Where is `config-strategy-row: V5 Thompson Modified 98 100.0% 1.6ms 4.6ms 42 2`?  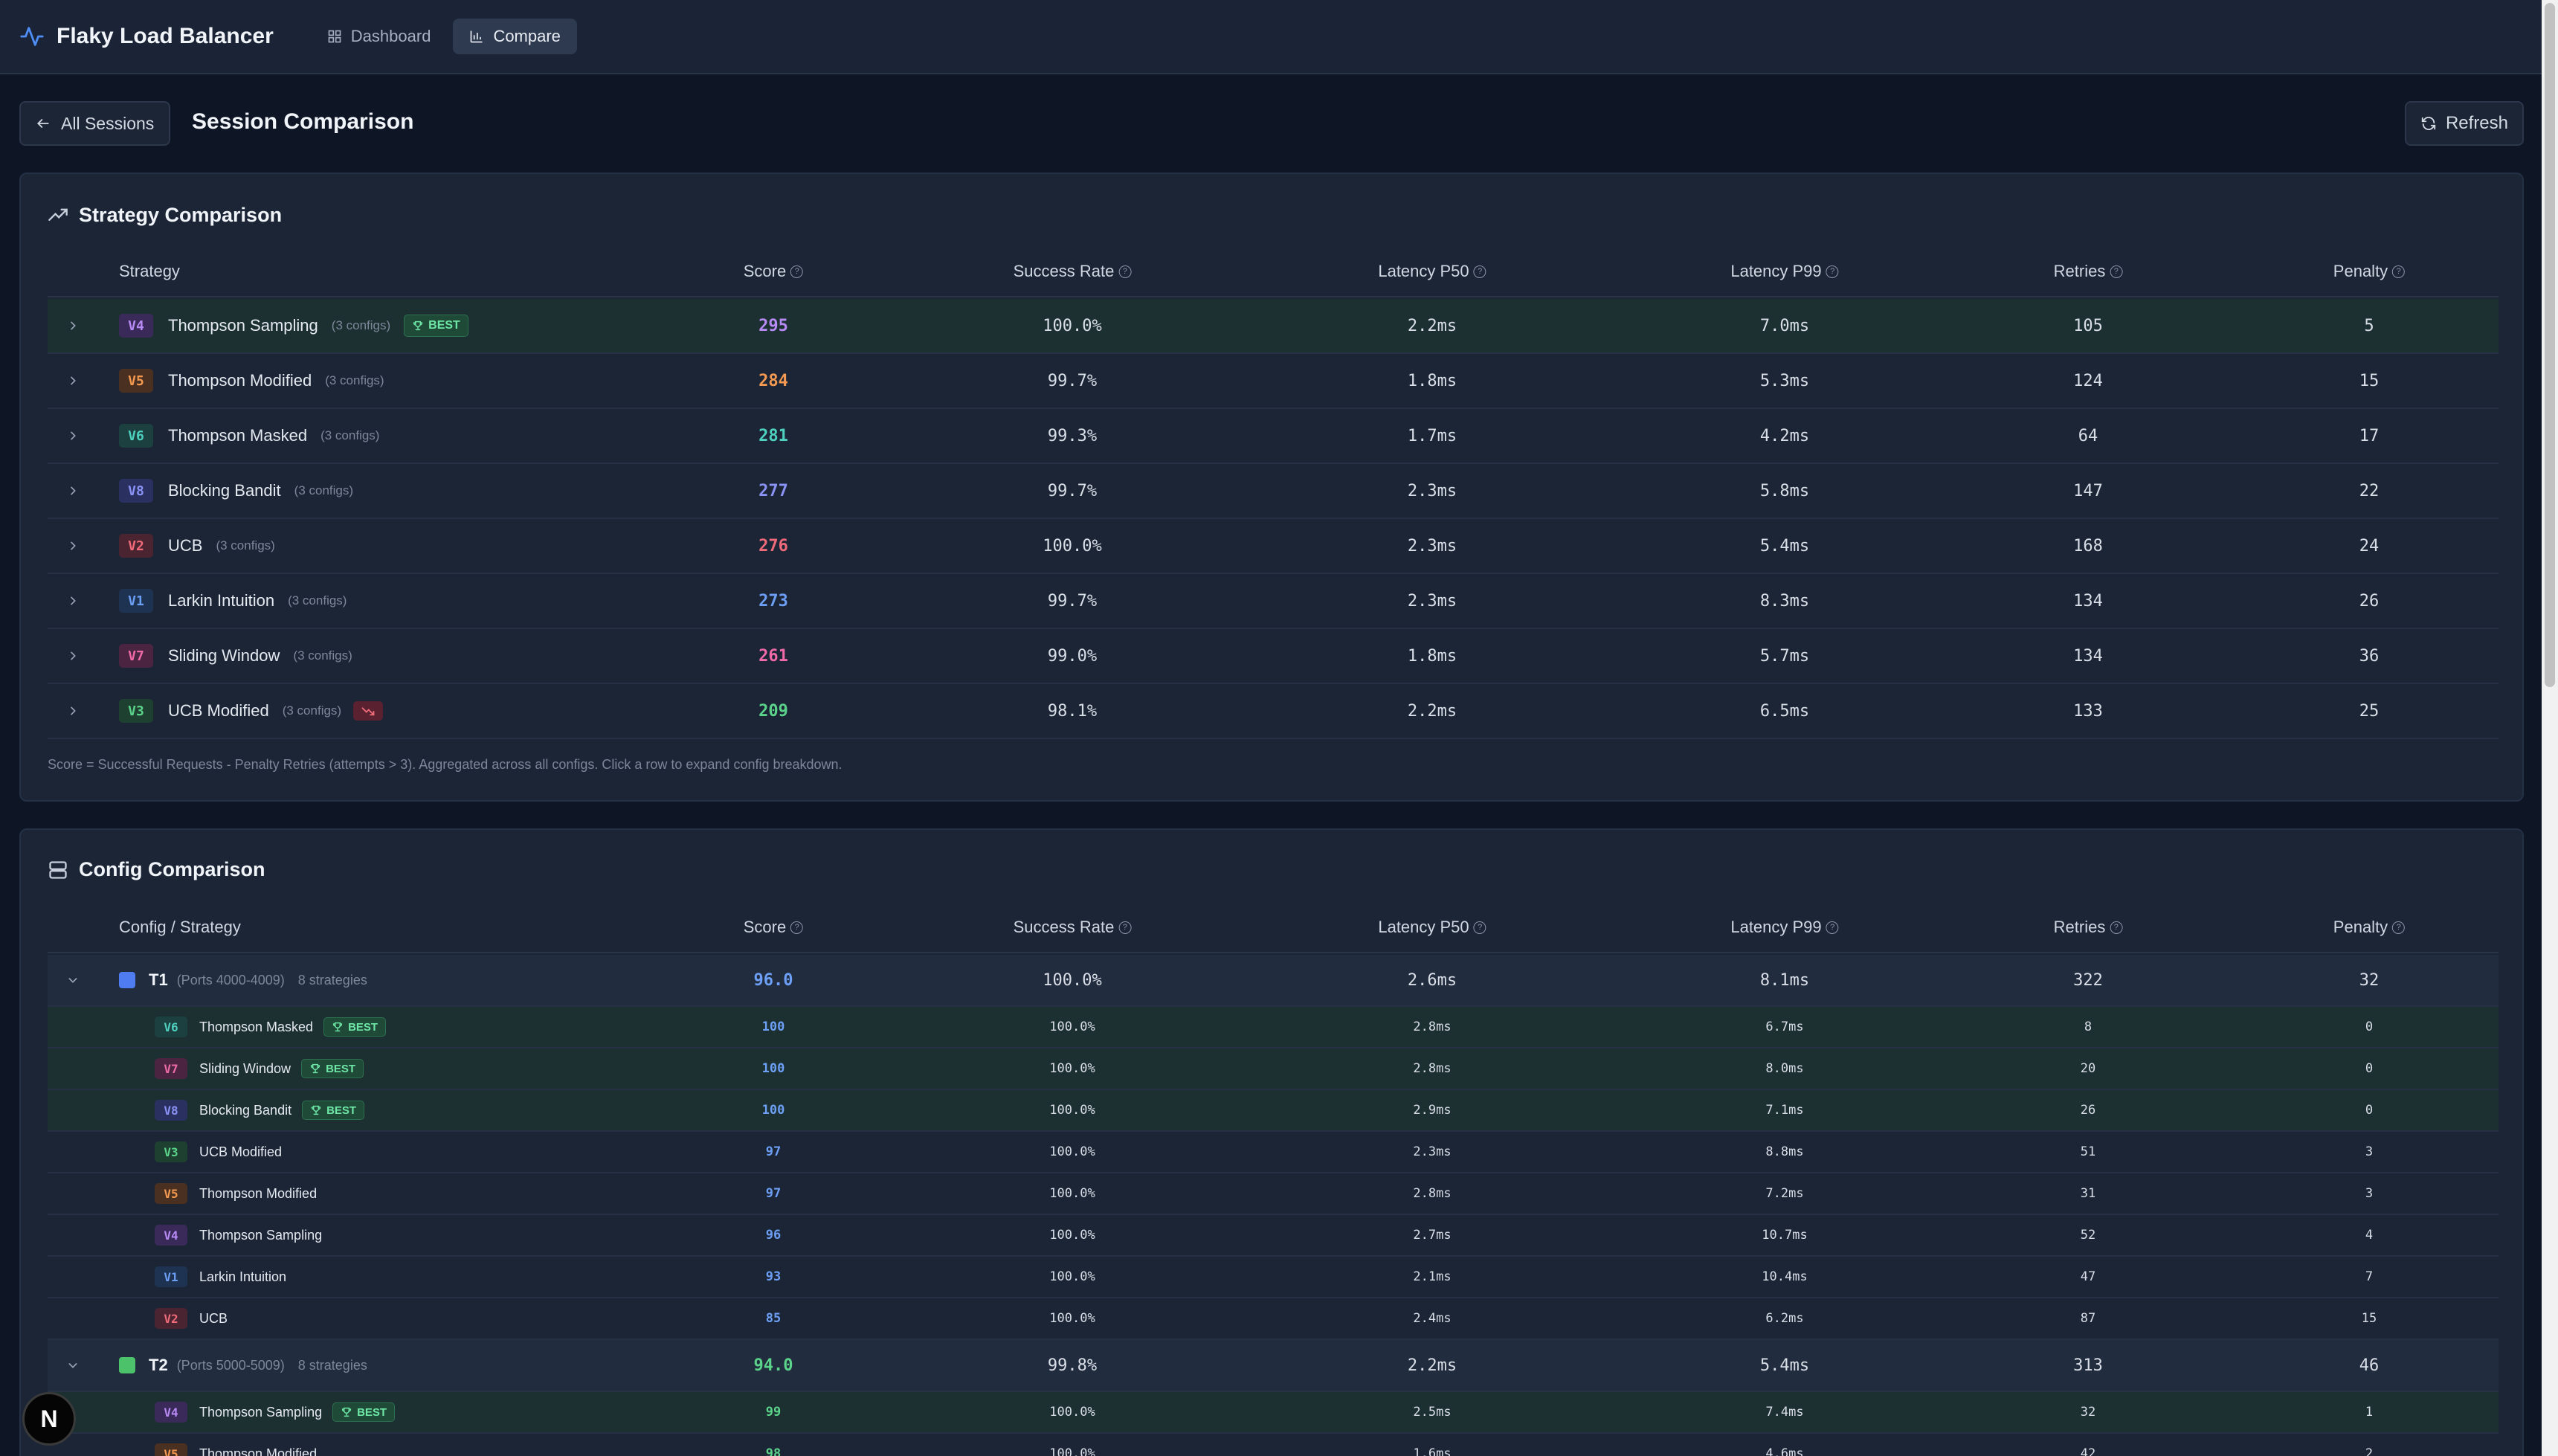
config-strategy-row: V5 Thompson Modified 98 100.0% 1.6ms 4.6ms 42 2 is located at coordinates (1273, 1445).